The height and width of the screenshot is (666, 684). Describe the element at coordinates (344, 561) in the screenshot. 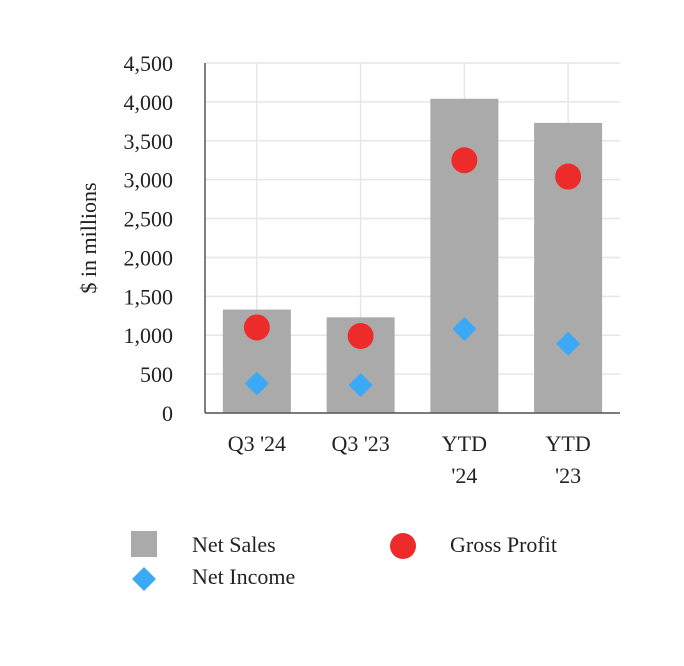

I see `legend: Net Sales Gross Profit Net Income` at that location.